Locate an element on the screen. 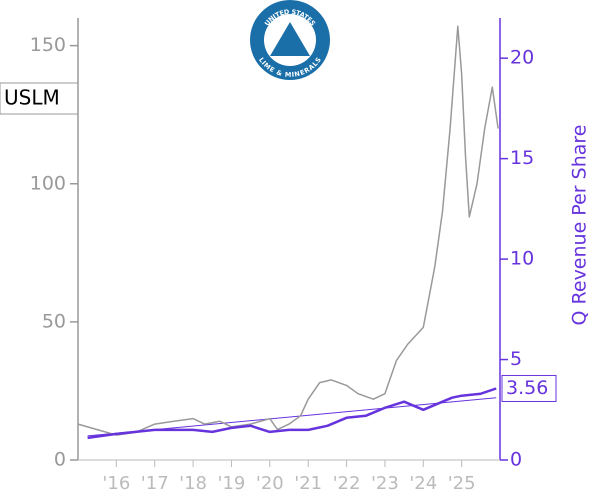 Image resolution: width=600 pixels, height=500 pixels. x-tick-label: '25 is located at coordinates (462, 483).